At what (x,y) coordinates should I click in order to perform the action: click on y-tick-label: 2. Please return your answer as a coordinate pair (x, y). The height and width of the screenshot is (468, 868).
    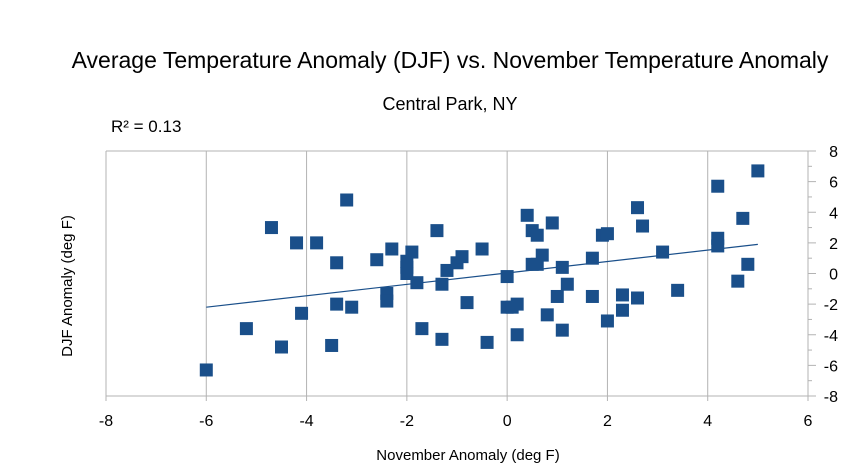
    Looking at the image, I should click on (833, 244).